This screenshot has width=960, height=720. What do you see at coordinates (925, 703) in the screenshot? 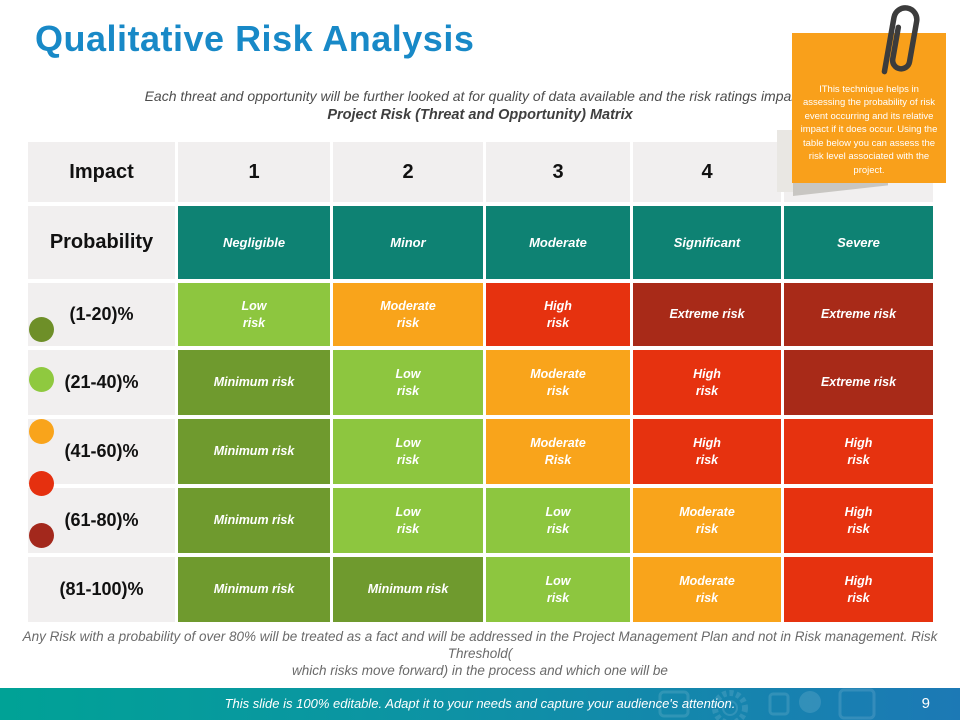
I see `page-number: 9` at bounding box center [925, 703].